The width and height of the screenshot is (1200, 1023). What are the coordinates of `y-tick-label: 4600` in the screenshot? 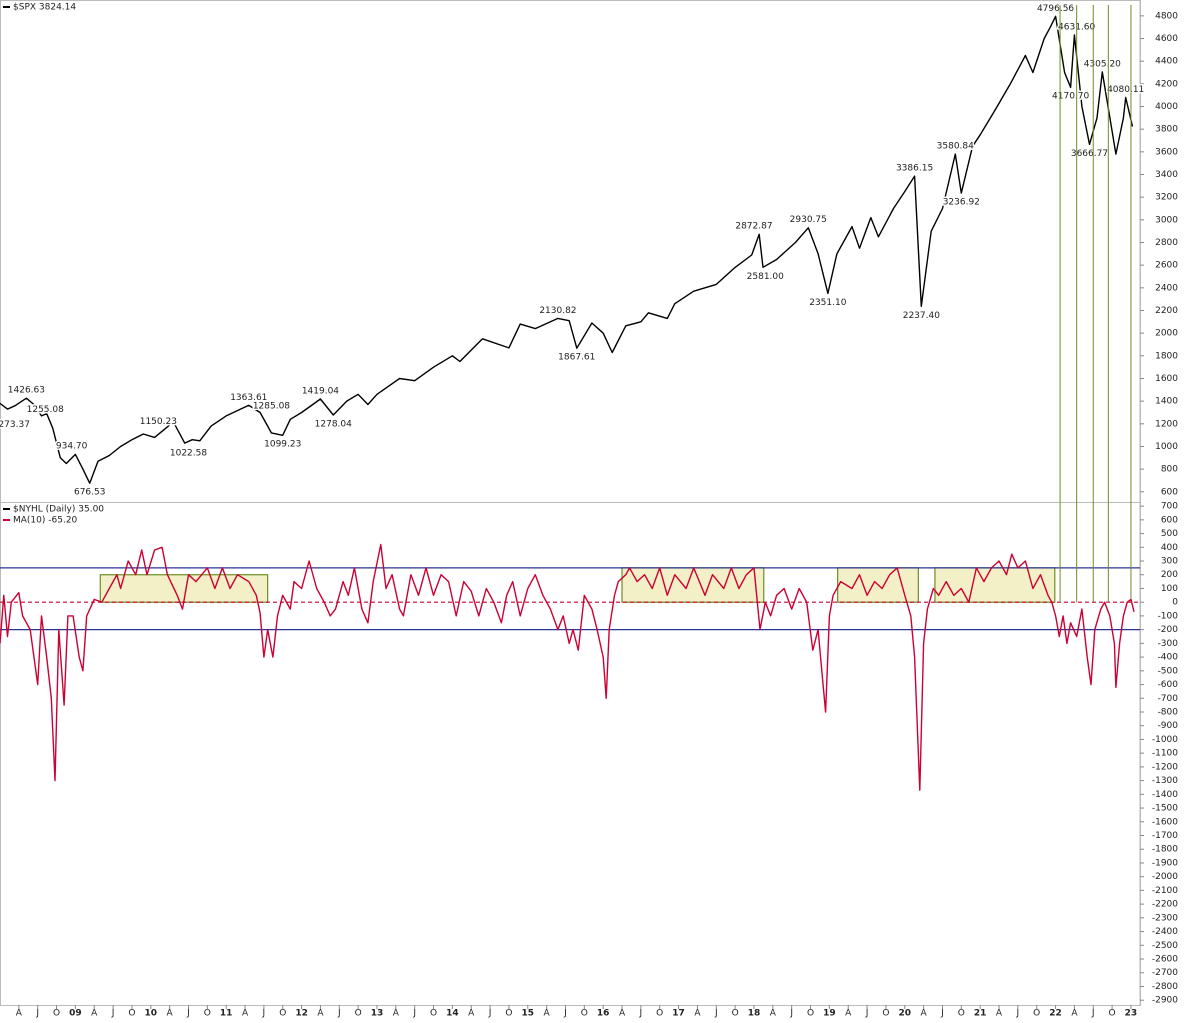 It's located at (1166, 39).